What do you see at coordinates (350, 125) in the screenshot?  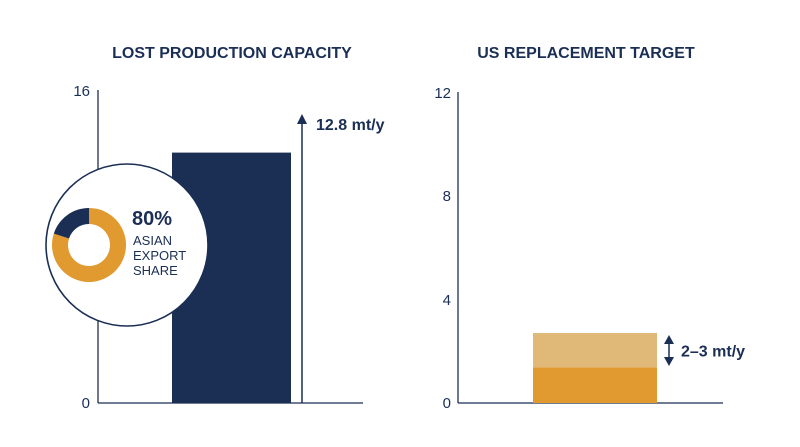 I see `capacity-annotation: 12.8 mt/y` at bounding box center [350, 125].